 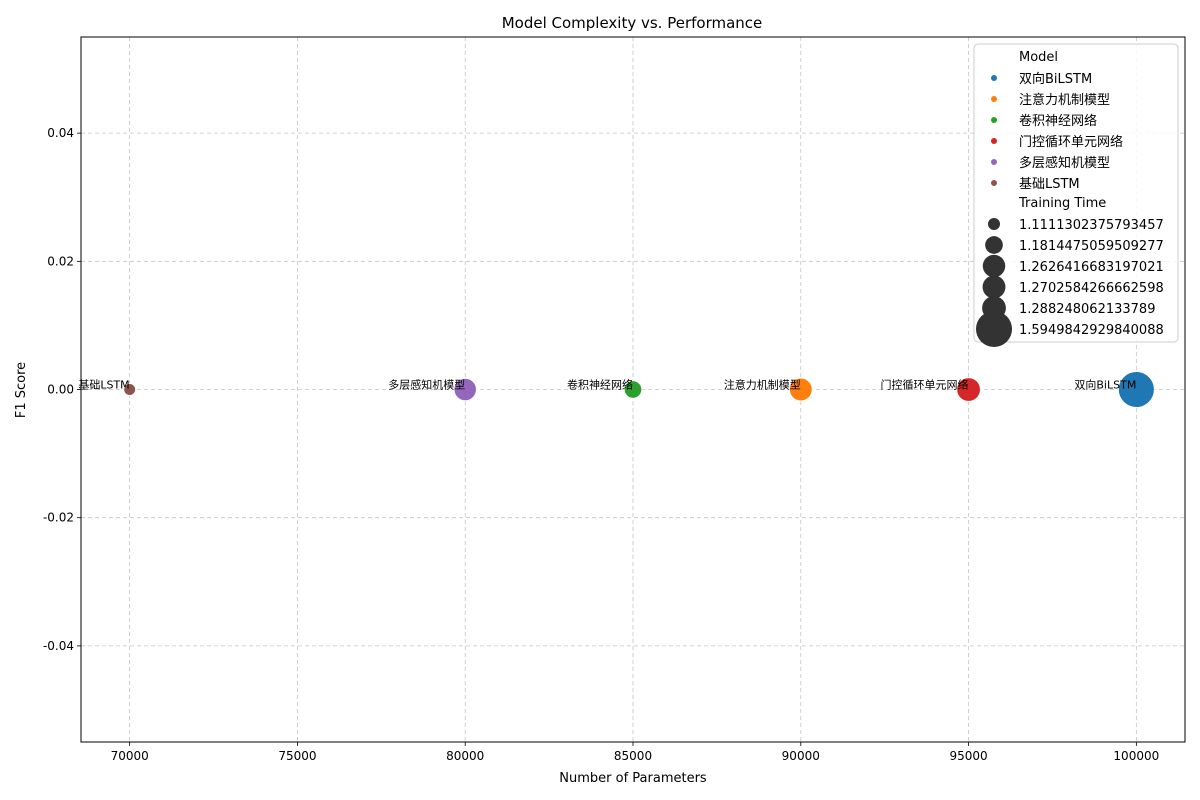 I want to click on legend-hue-label: 双向BiLSTM, so click(x=1055, y=79).